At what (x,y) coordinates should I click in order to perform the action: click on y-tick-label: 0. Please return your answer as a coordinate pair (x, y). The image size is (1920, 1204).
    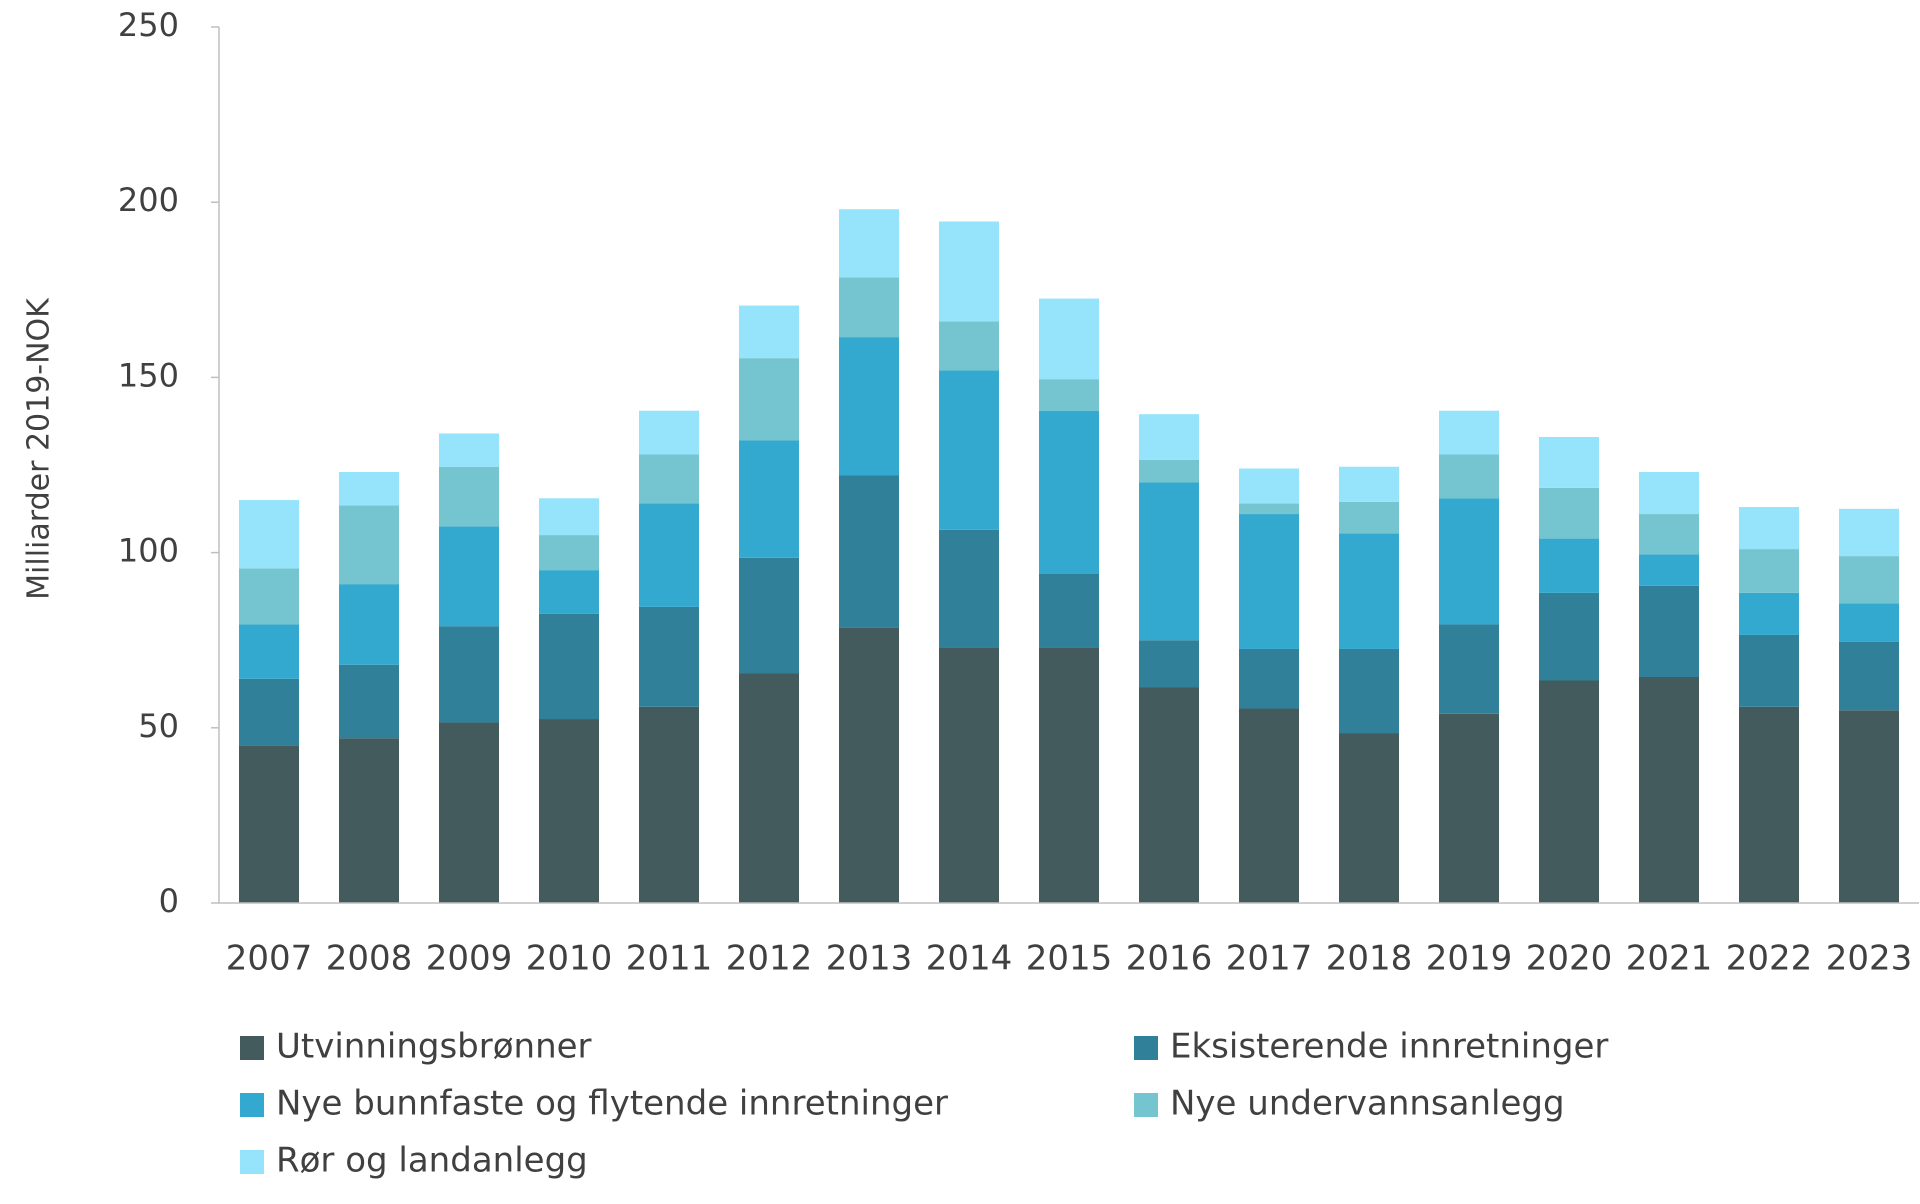
    Looking at the image, I should click on (169, 901).